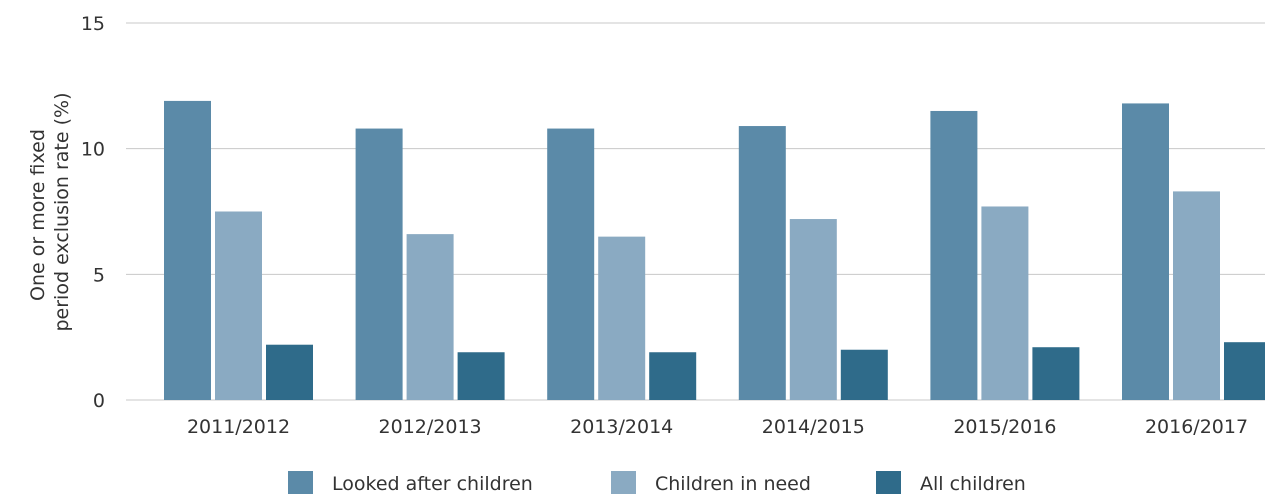  Describe the element at coordinates (1004, 427) in the screenshot. I see `x-tick-label: 2015/2016` at that location.